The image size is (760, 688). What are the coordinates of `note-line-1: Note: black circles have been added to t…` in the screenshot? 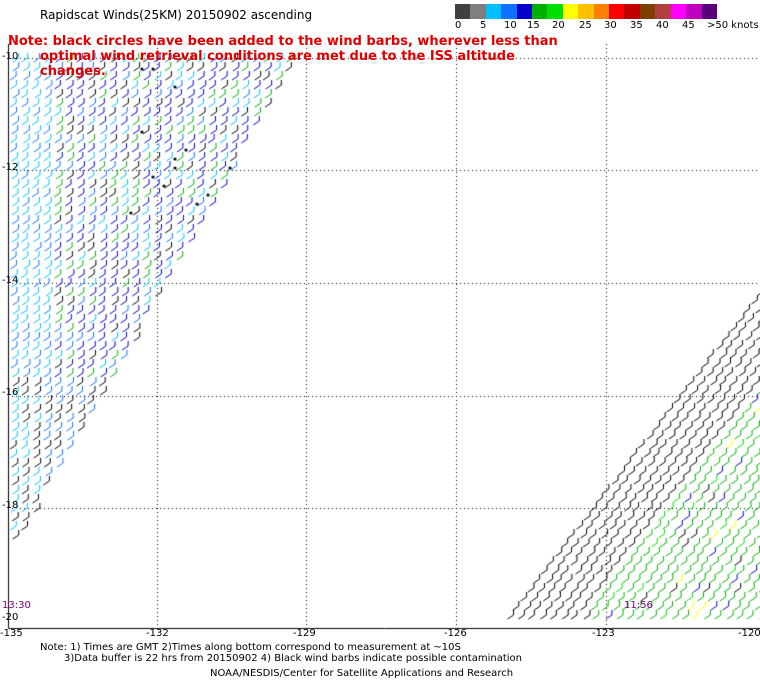 It's located at (283, 41).